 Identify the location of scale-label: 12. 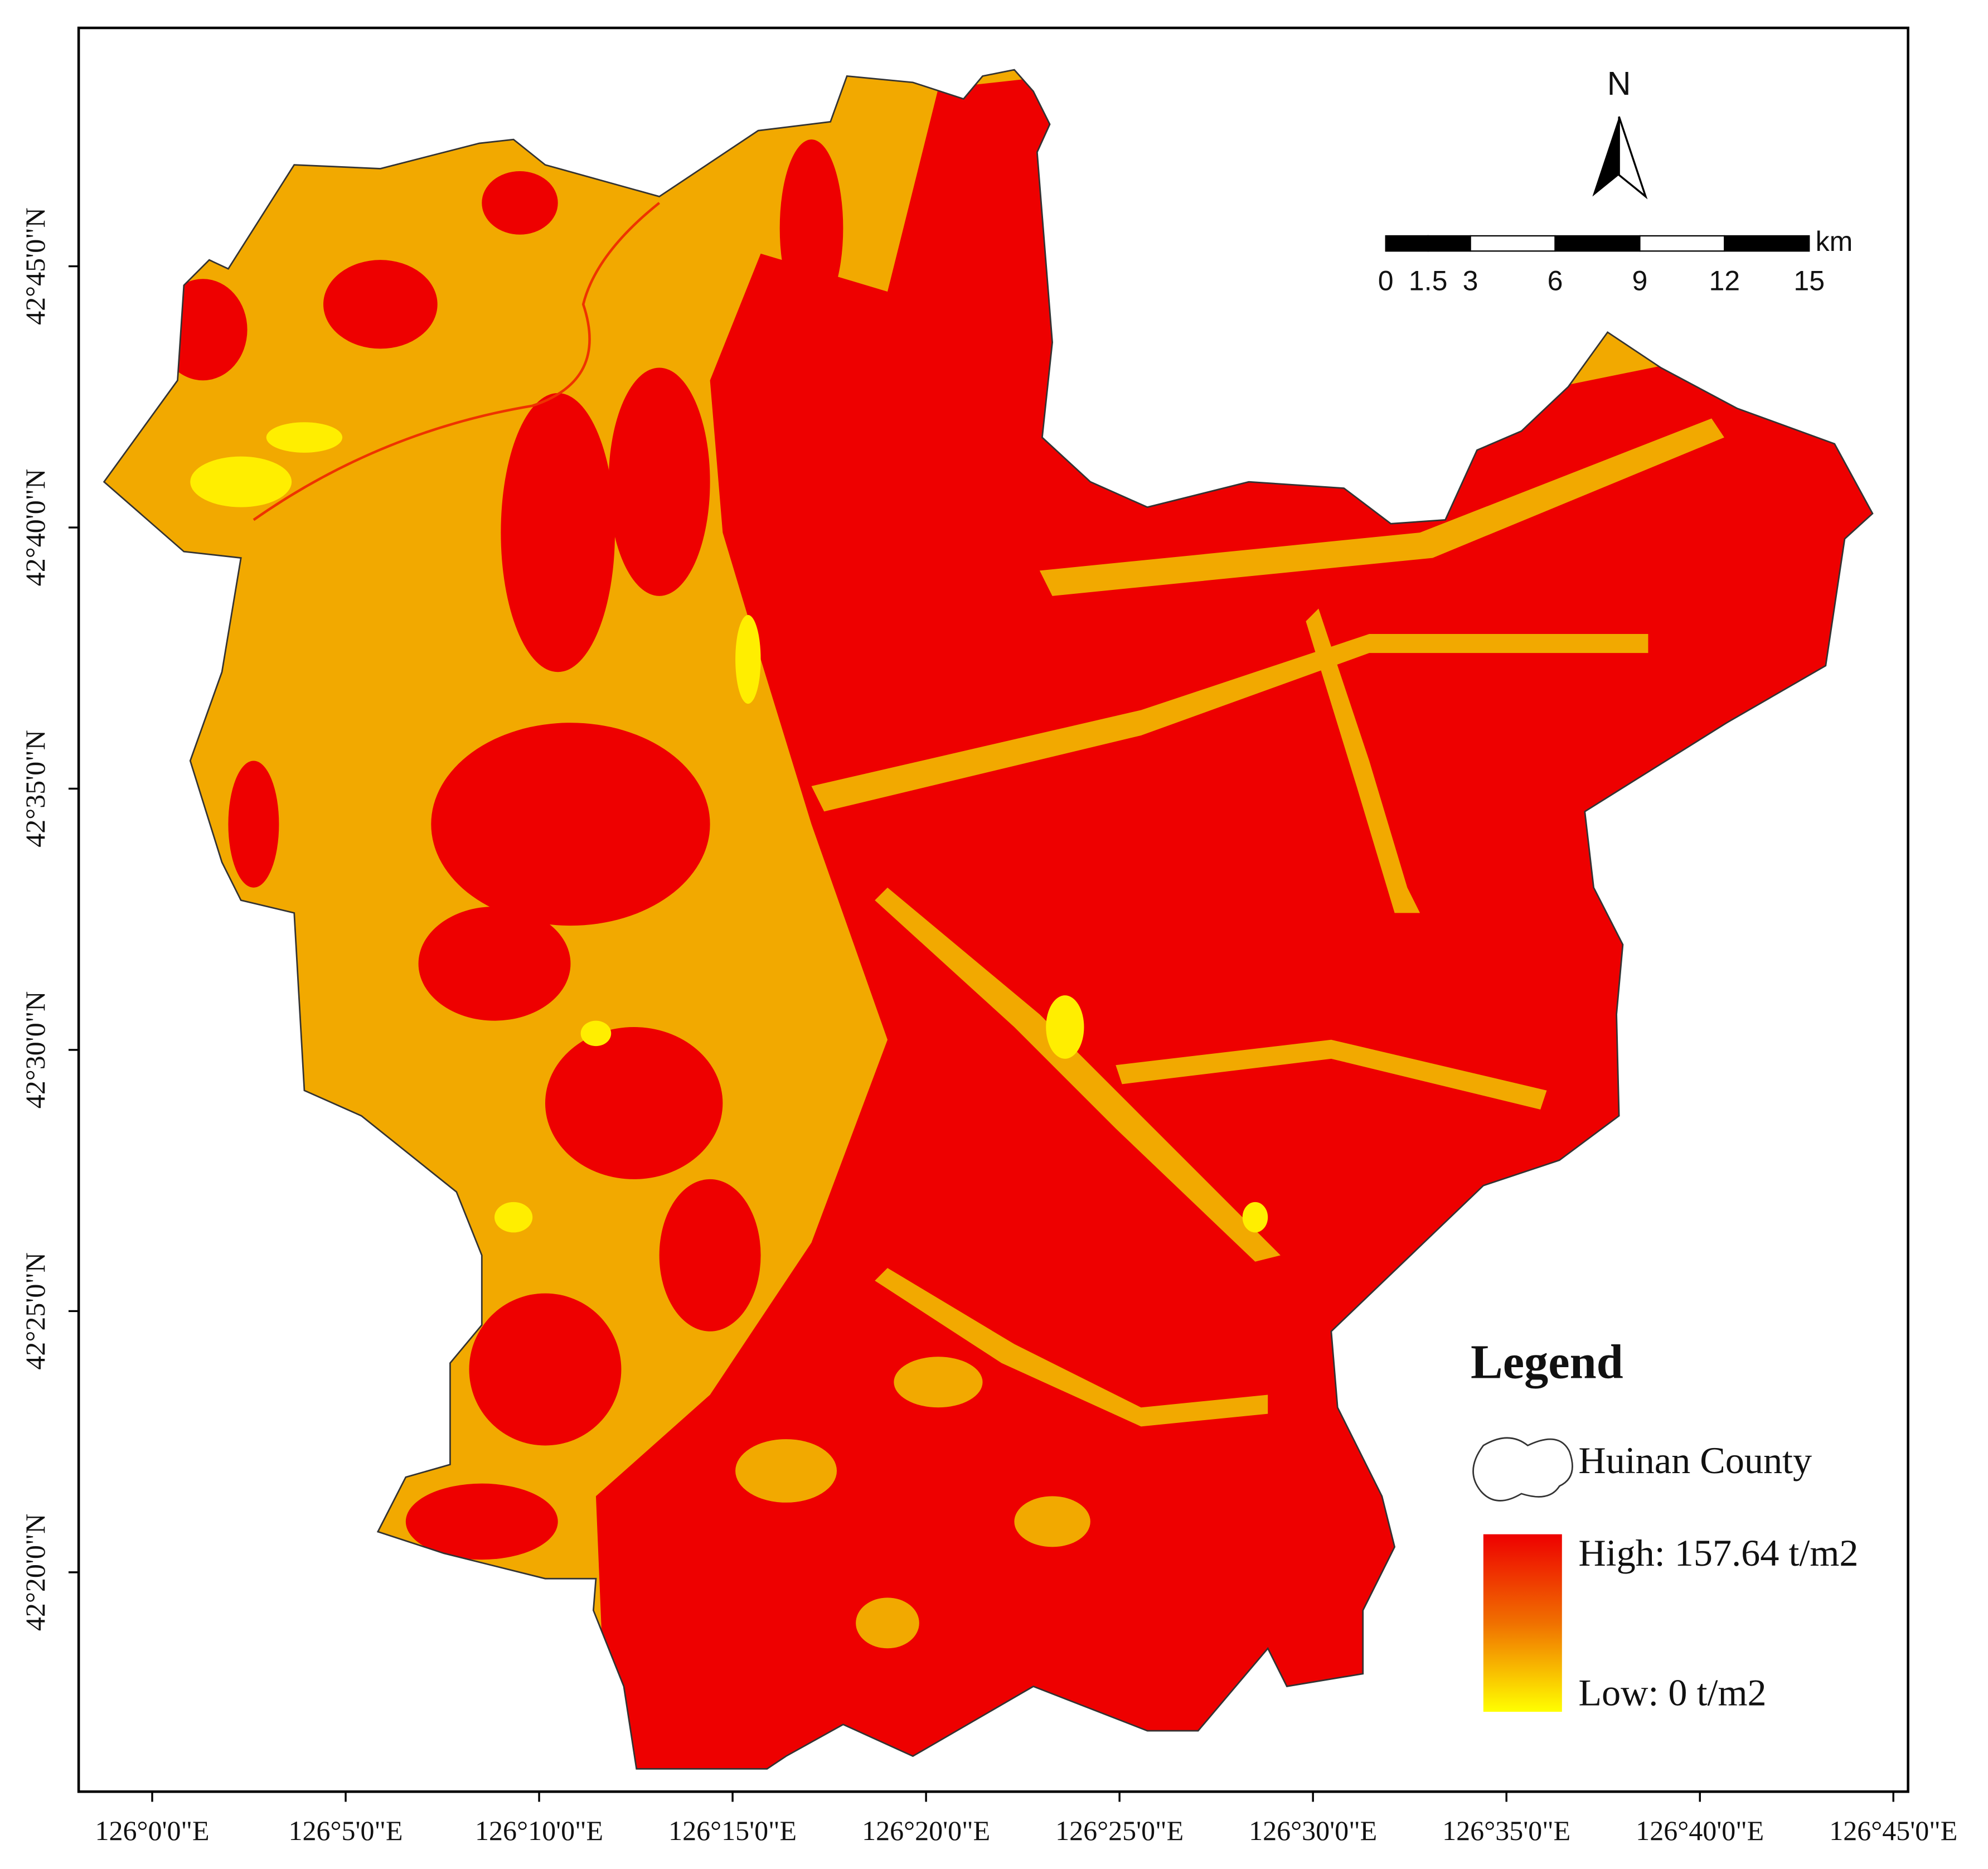
(1724, 280).